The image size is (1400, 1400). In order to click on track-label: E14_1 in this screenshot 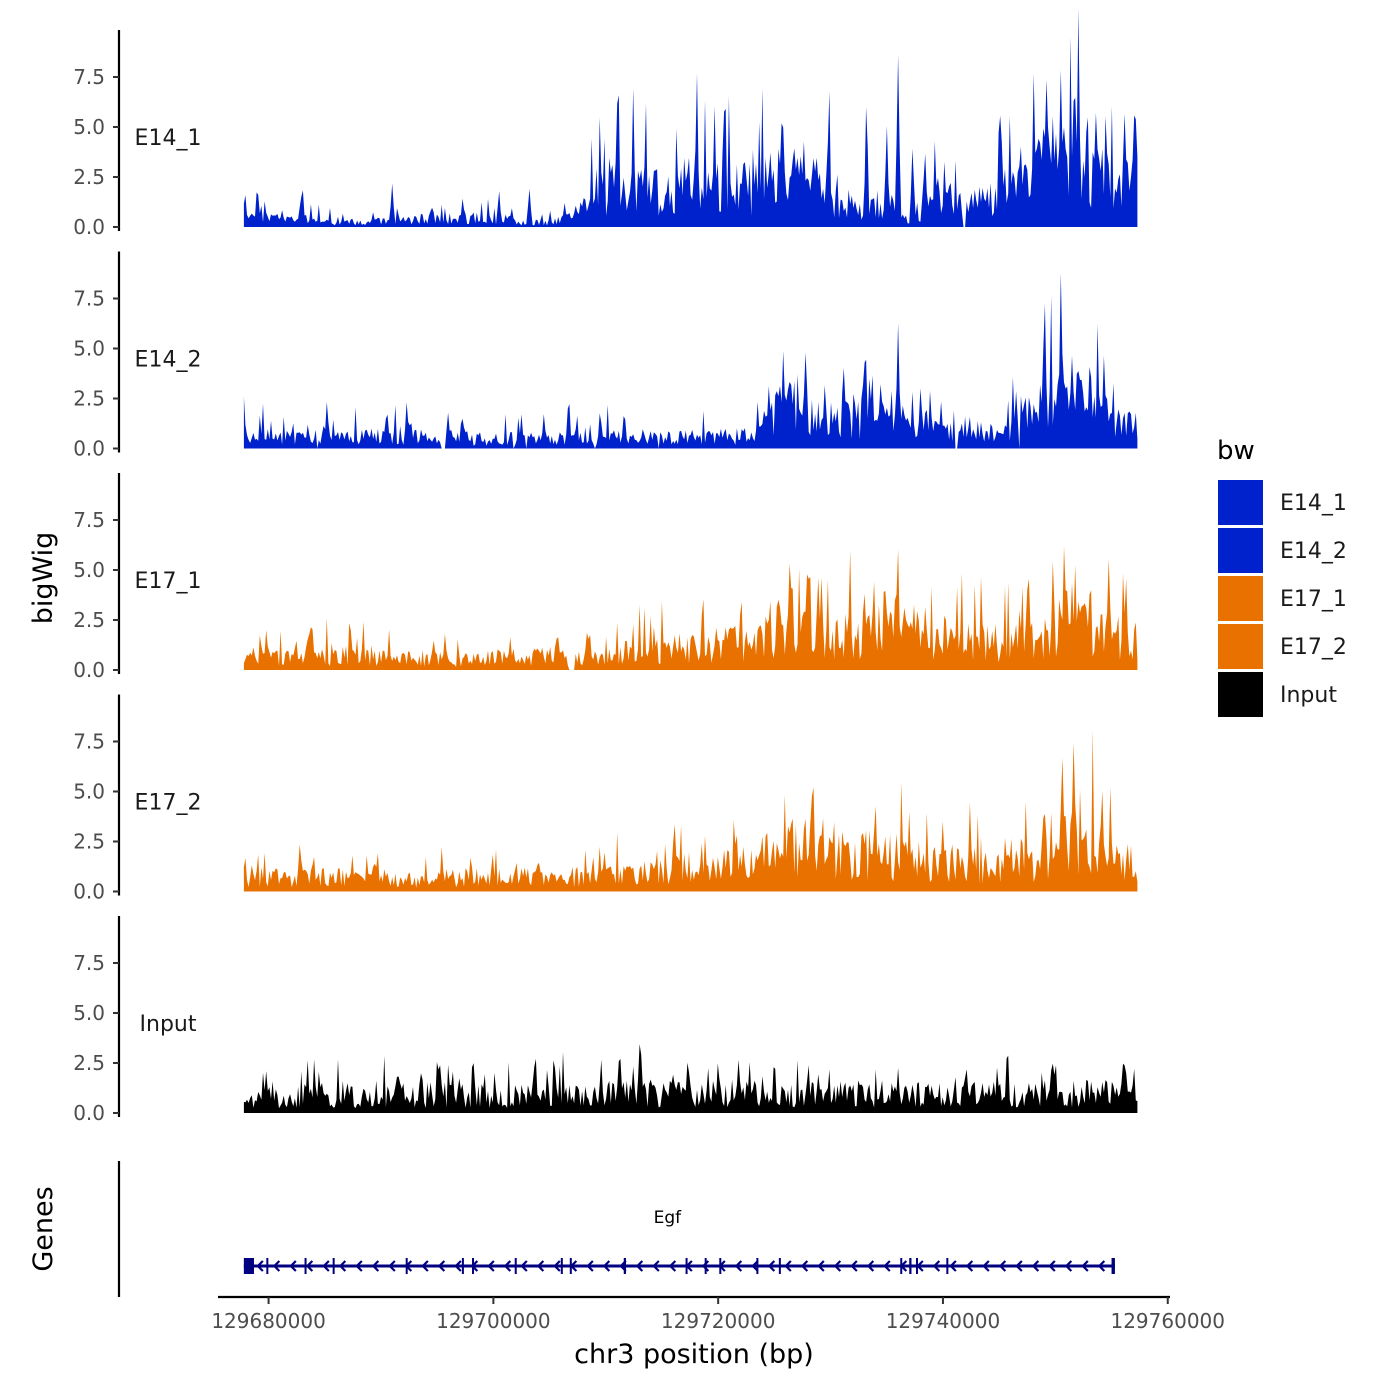, I will do `click(168, 138)`.